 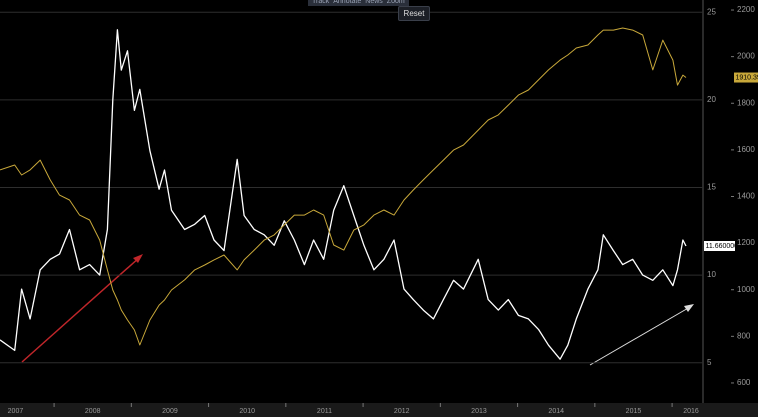 I want to click on y-tick-label: 15, so click(x=711, y=187).